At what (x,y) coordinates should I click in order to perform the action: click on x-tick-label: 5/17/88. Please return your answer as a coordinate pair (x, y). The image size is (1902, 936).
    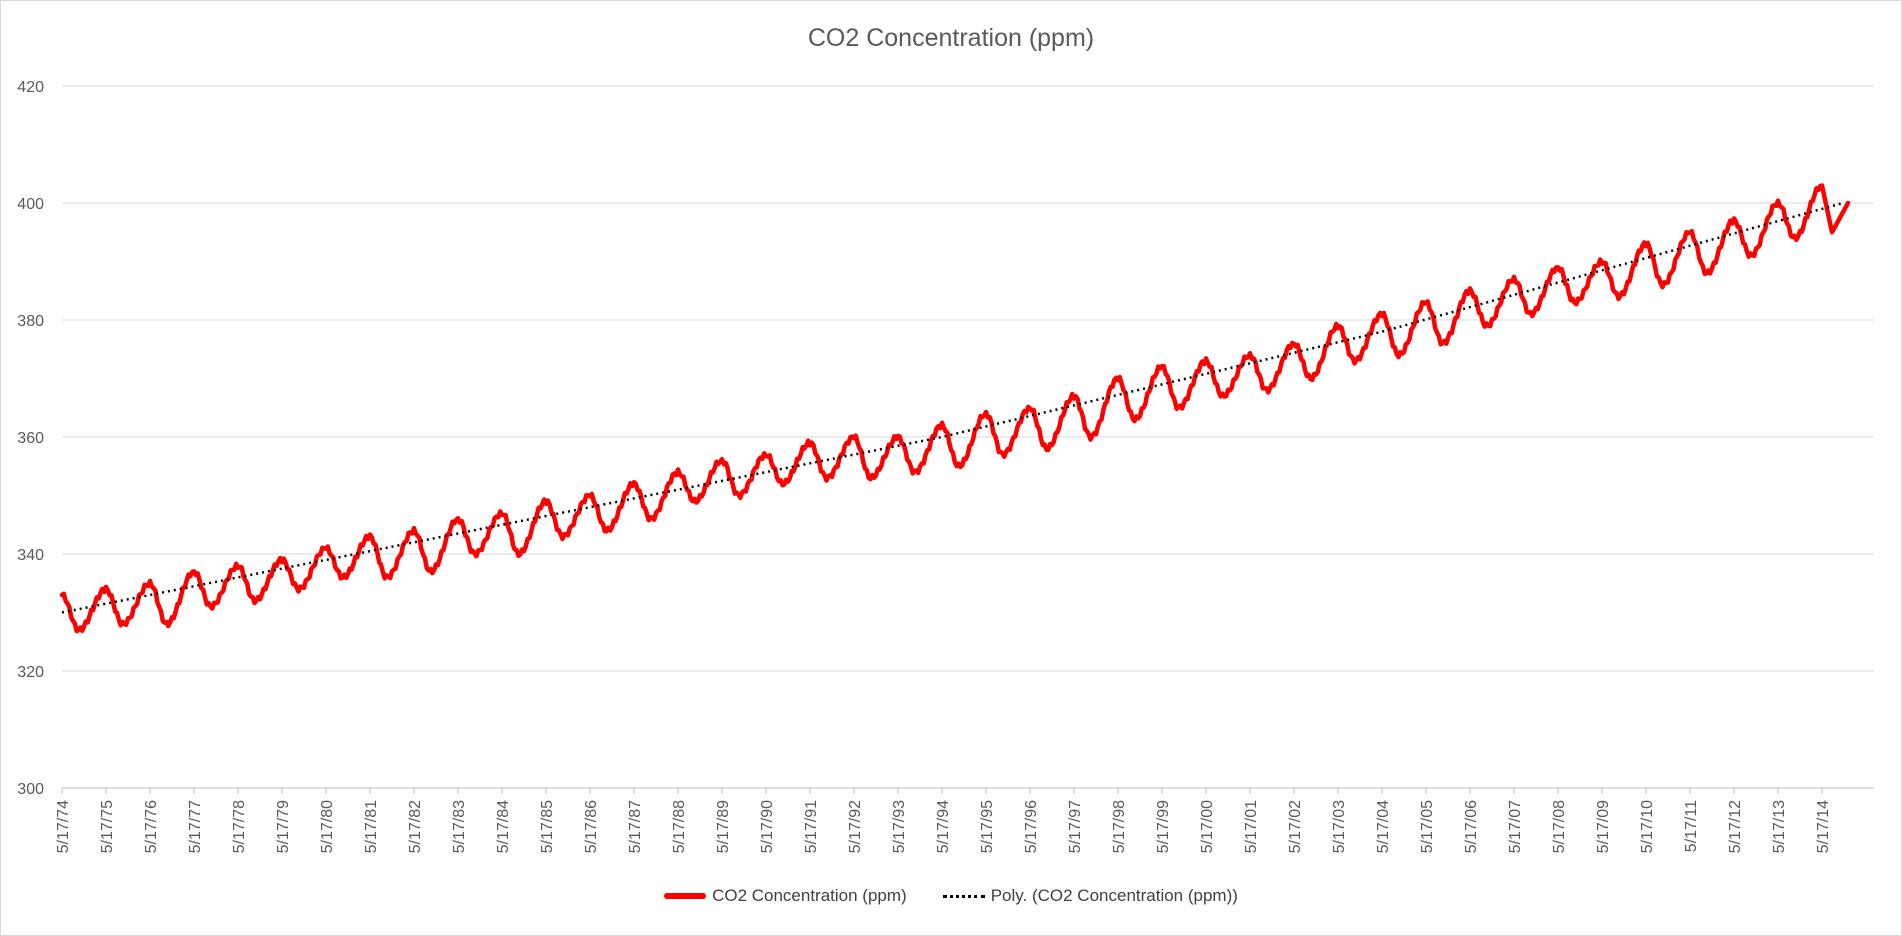
    Looking at the image, I should click on (679, 826).